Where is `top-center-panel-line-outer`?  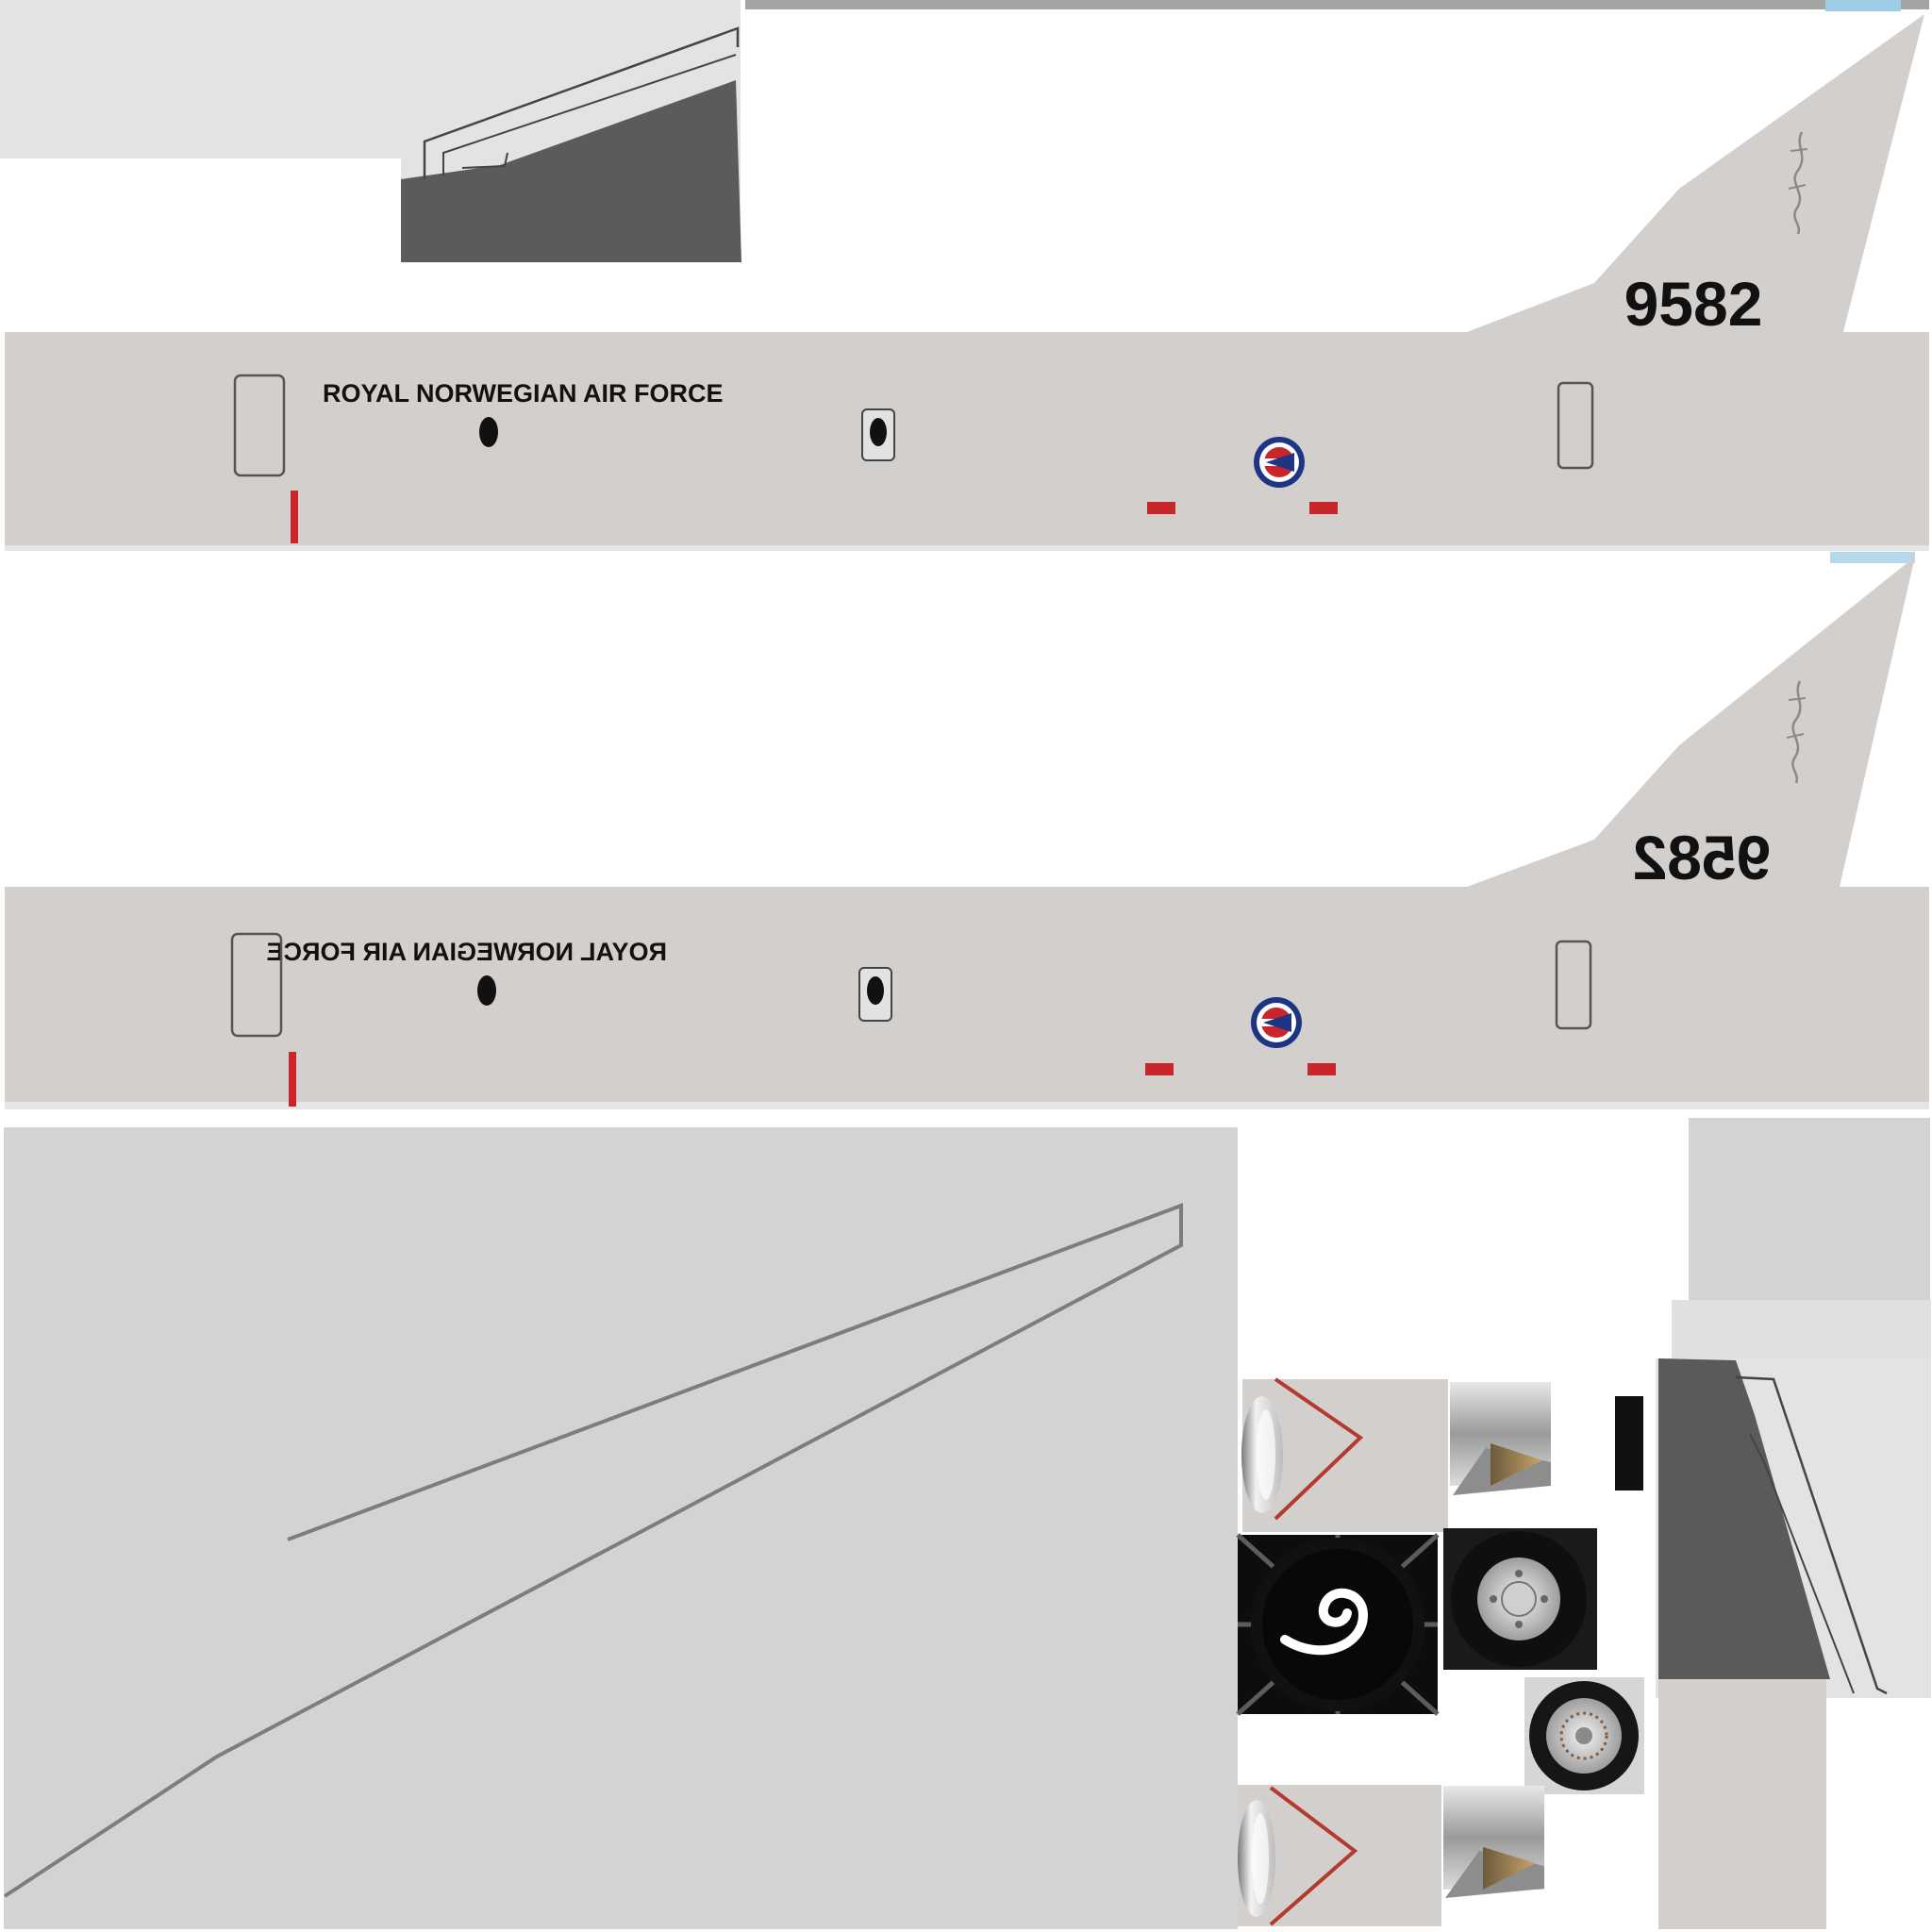 top-center-panel-line-outer is located at coordinates (582, 102).